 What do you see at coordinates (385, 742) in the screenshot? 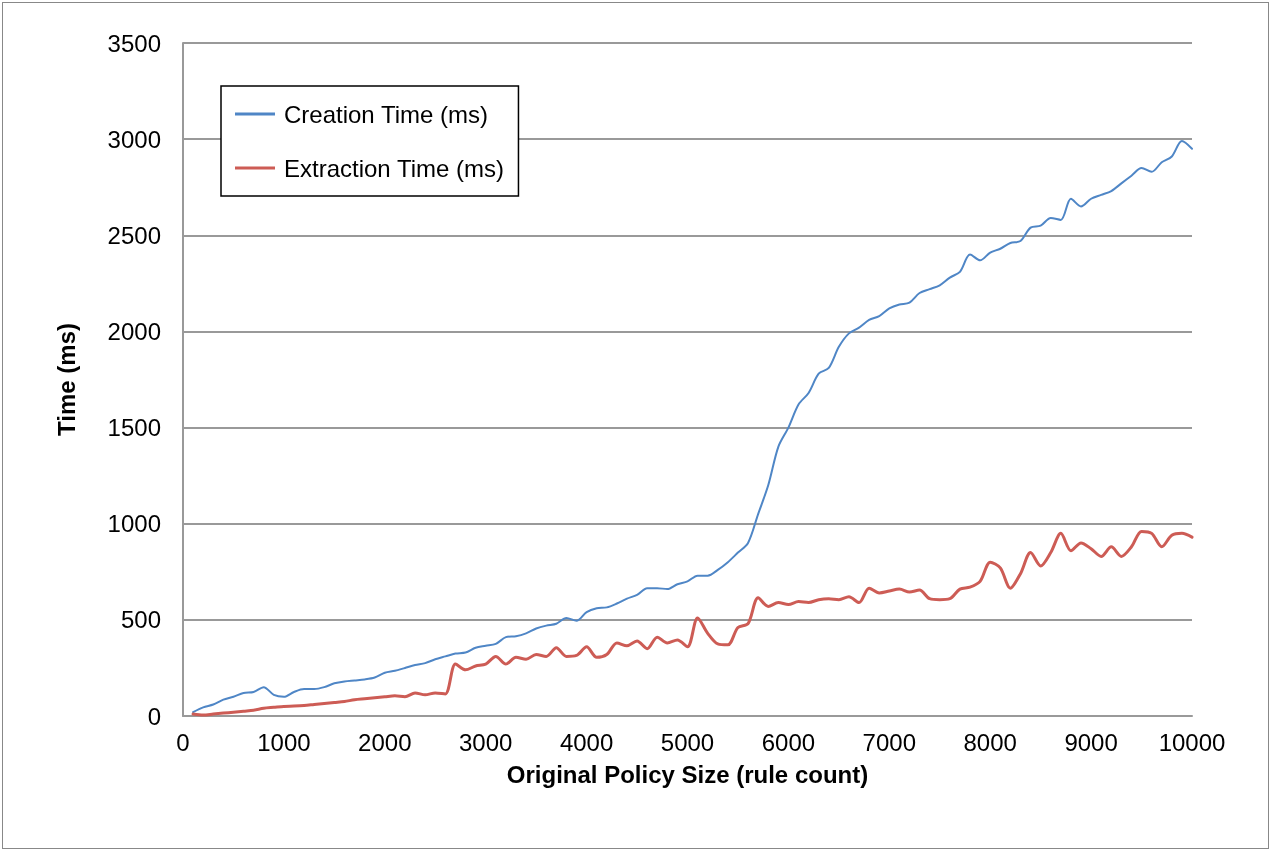
I see `x-tick-label: 2000` at bounding box center [385, 742].